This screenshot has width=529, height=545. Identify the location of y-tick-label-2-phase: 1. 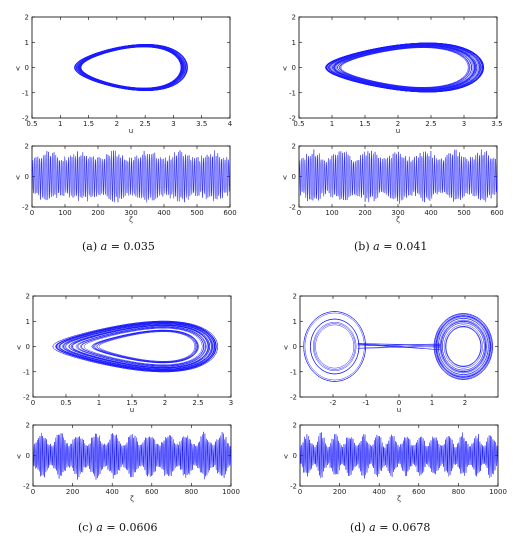
(28, 322).